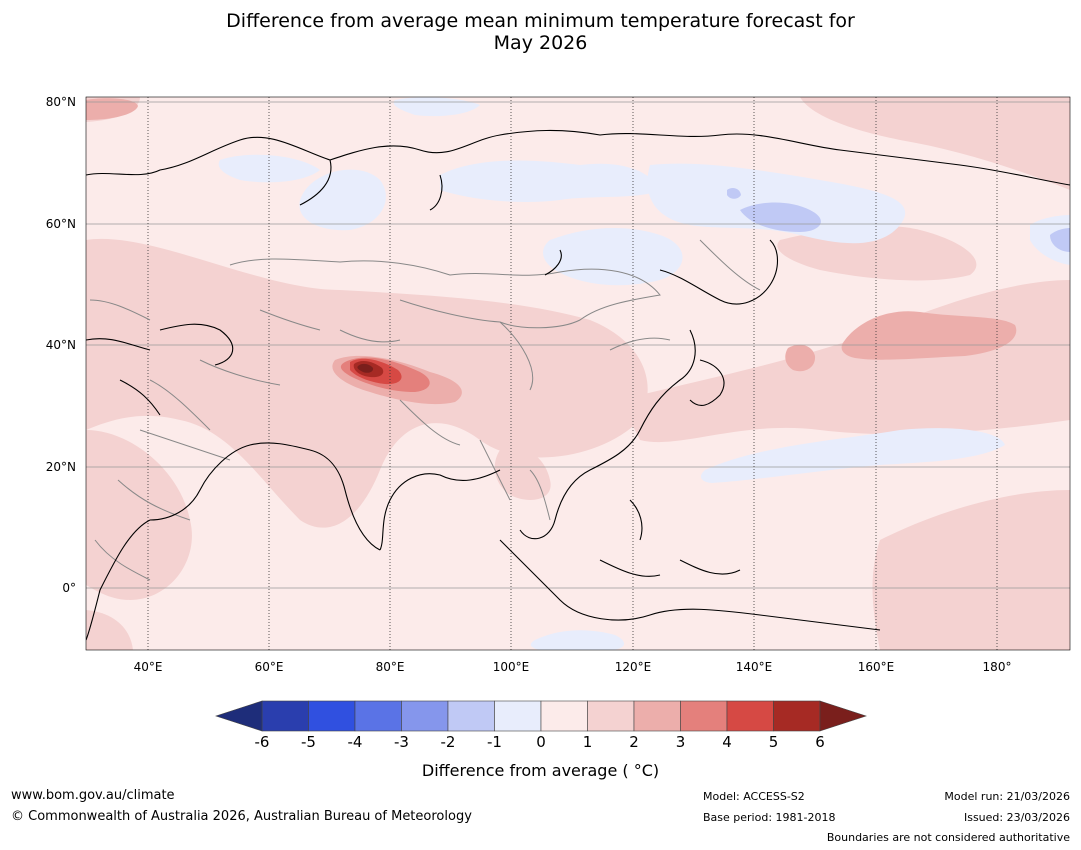  I want to click on anomaly-above-6-region, so click(365, 368).